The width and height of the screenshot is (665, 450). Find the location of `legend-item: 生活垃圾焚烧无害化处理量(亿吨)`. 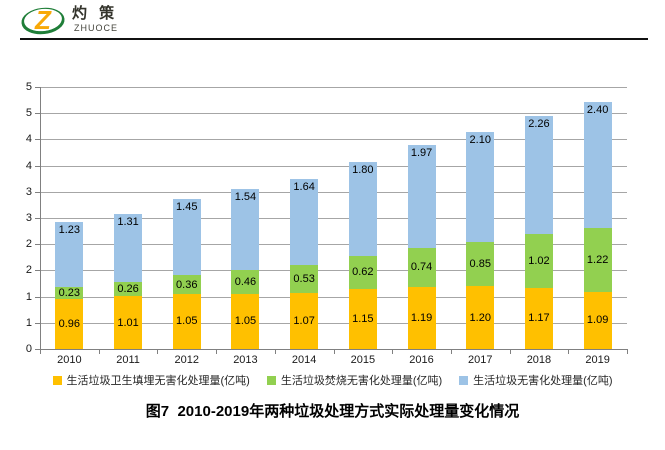

legend-item: 生活垃圾焚烧无害化处理量(亿吨) is located at coordinates (354, 380).